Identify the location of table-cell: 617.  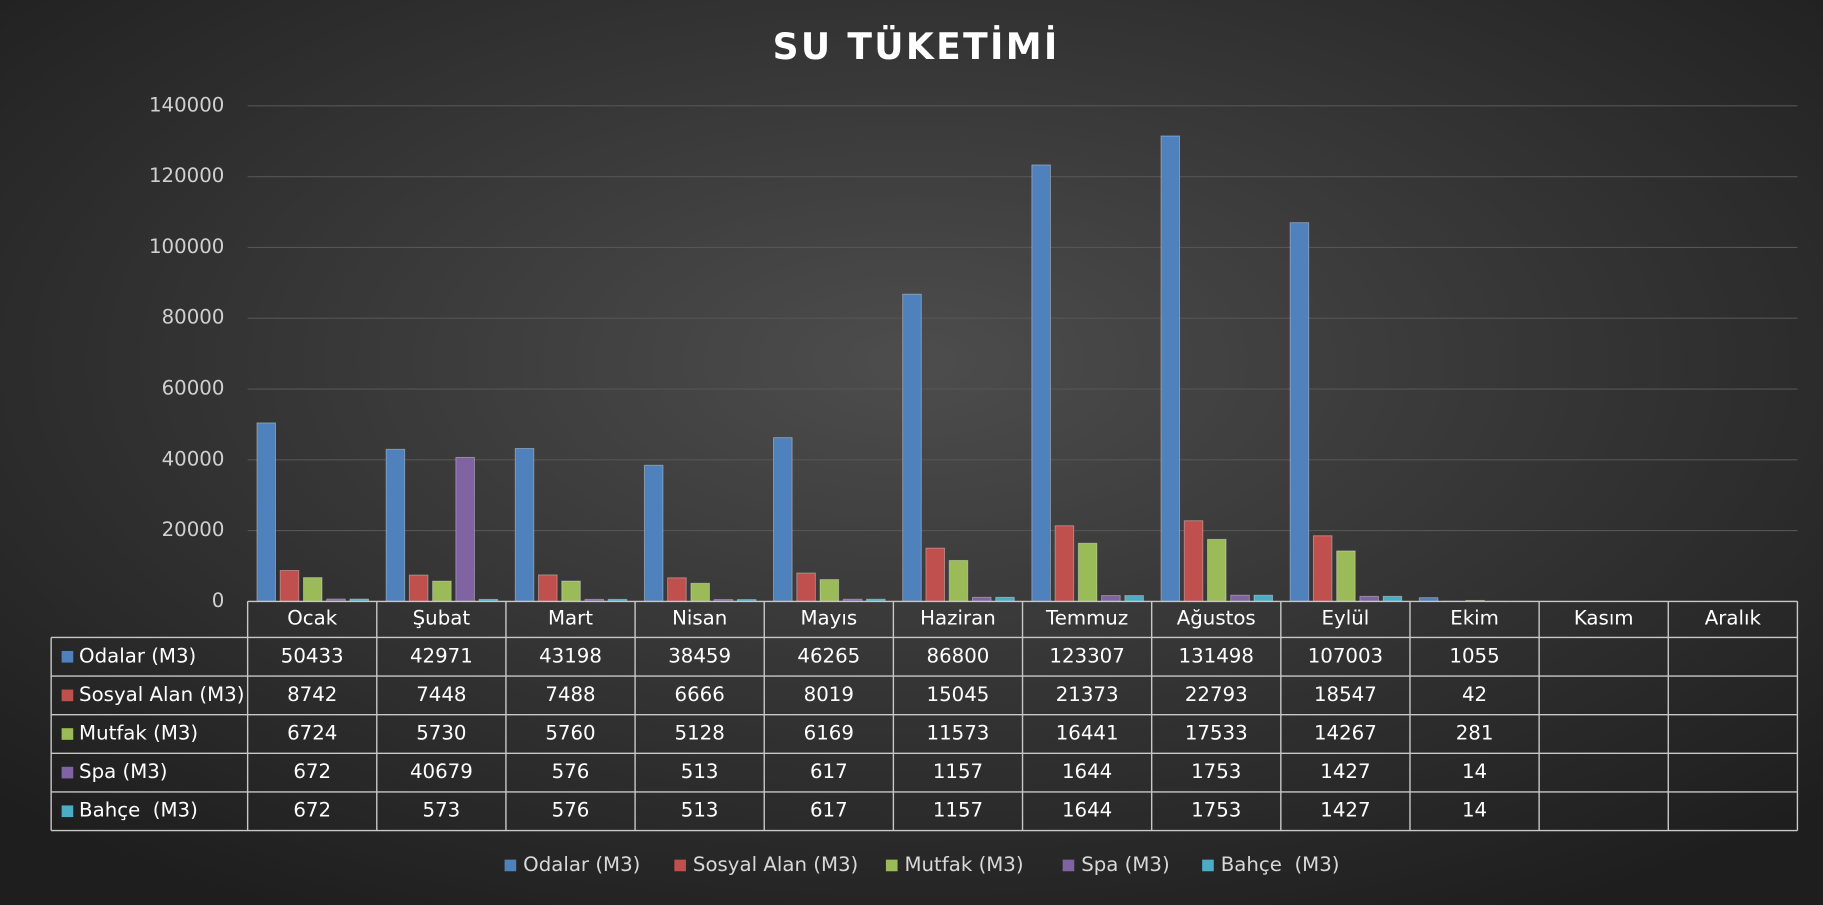
(829, 771).